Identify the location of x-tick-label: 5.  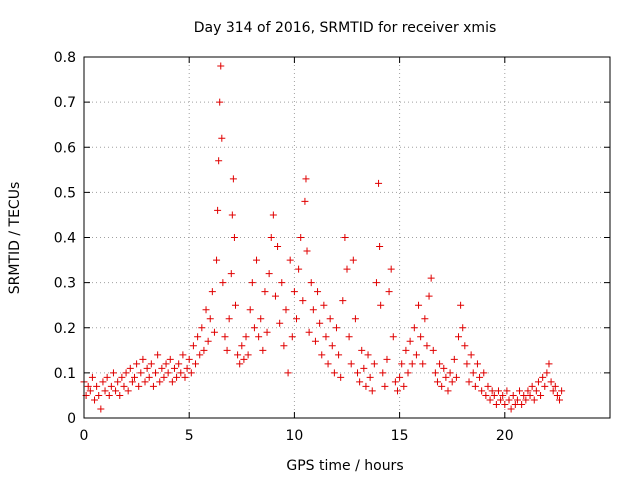
(189, 436).